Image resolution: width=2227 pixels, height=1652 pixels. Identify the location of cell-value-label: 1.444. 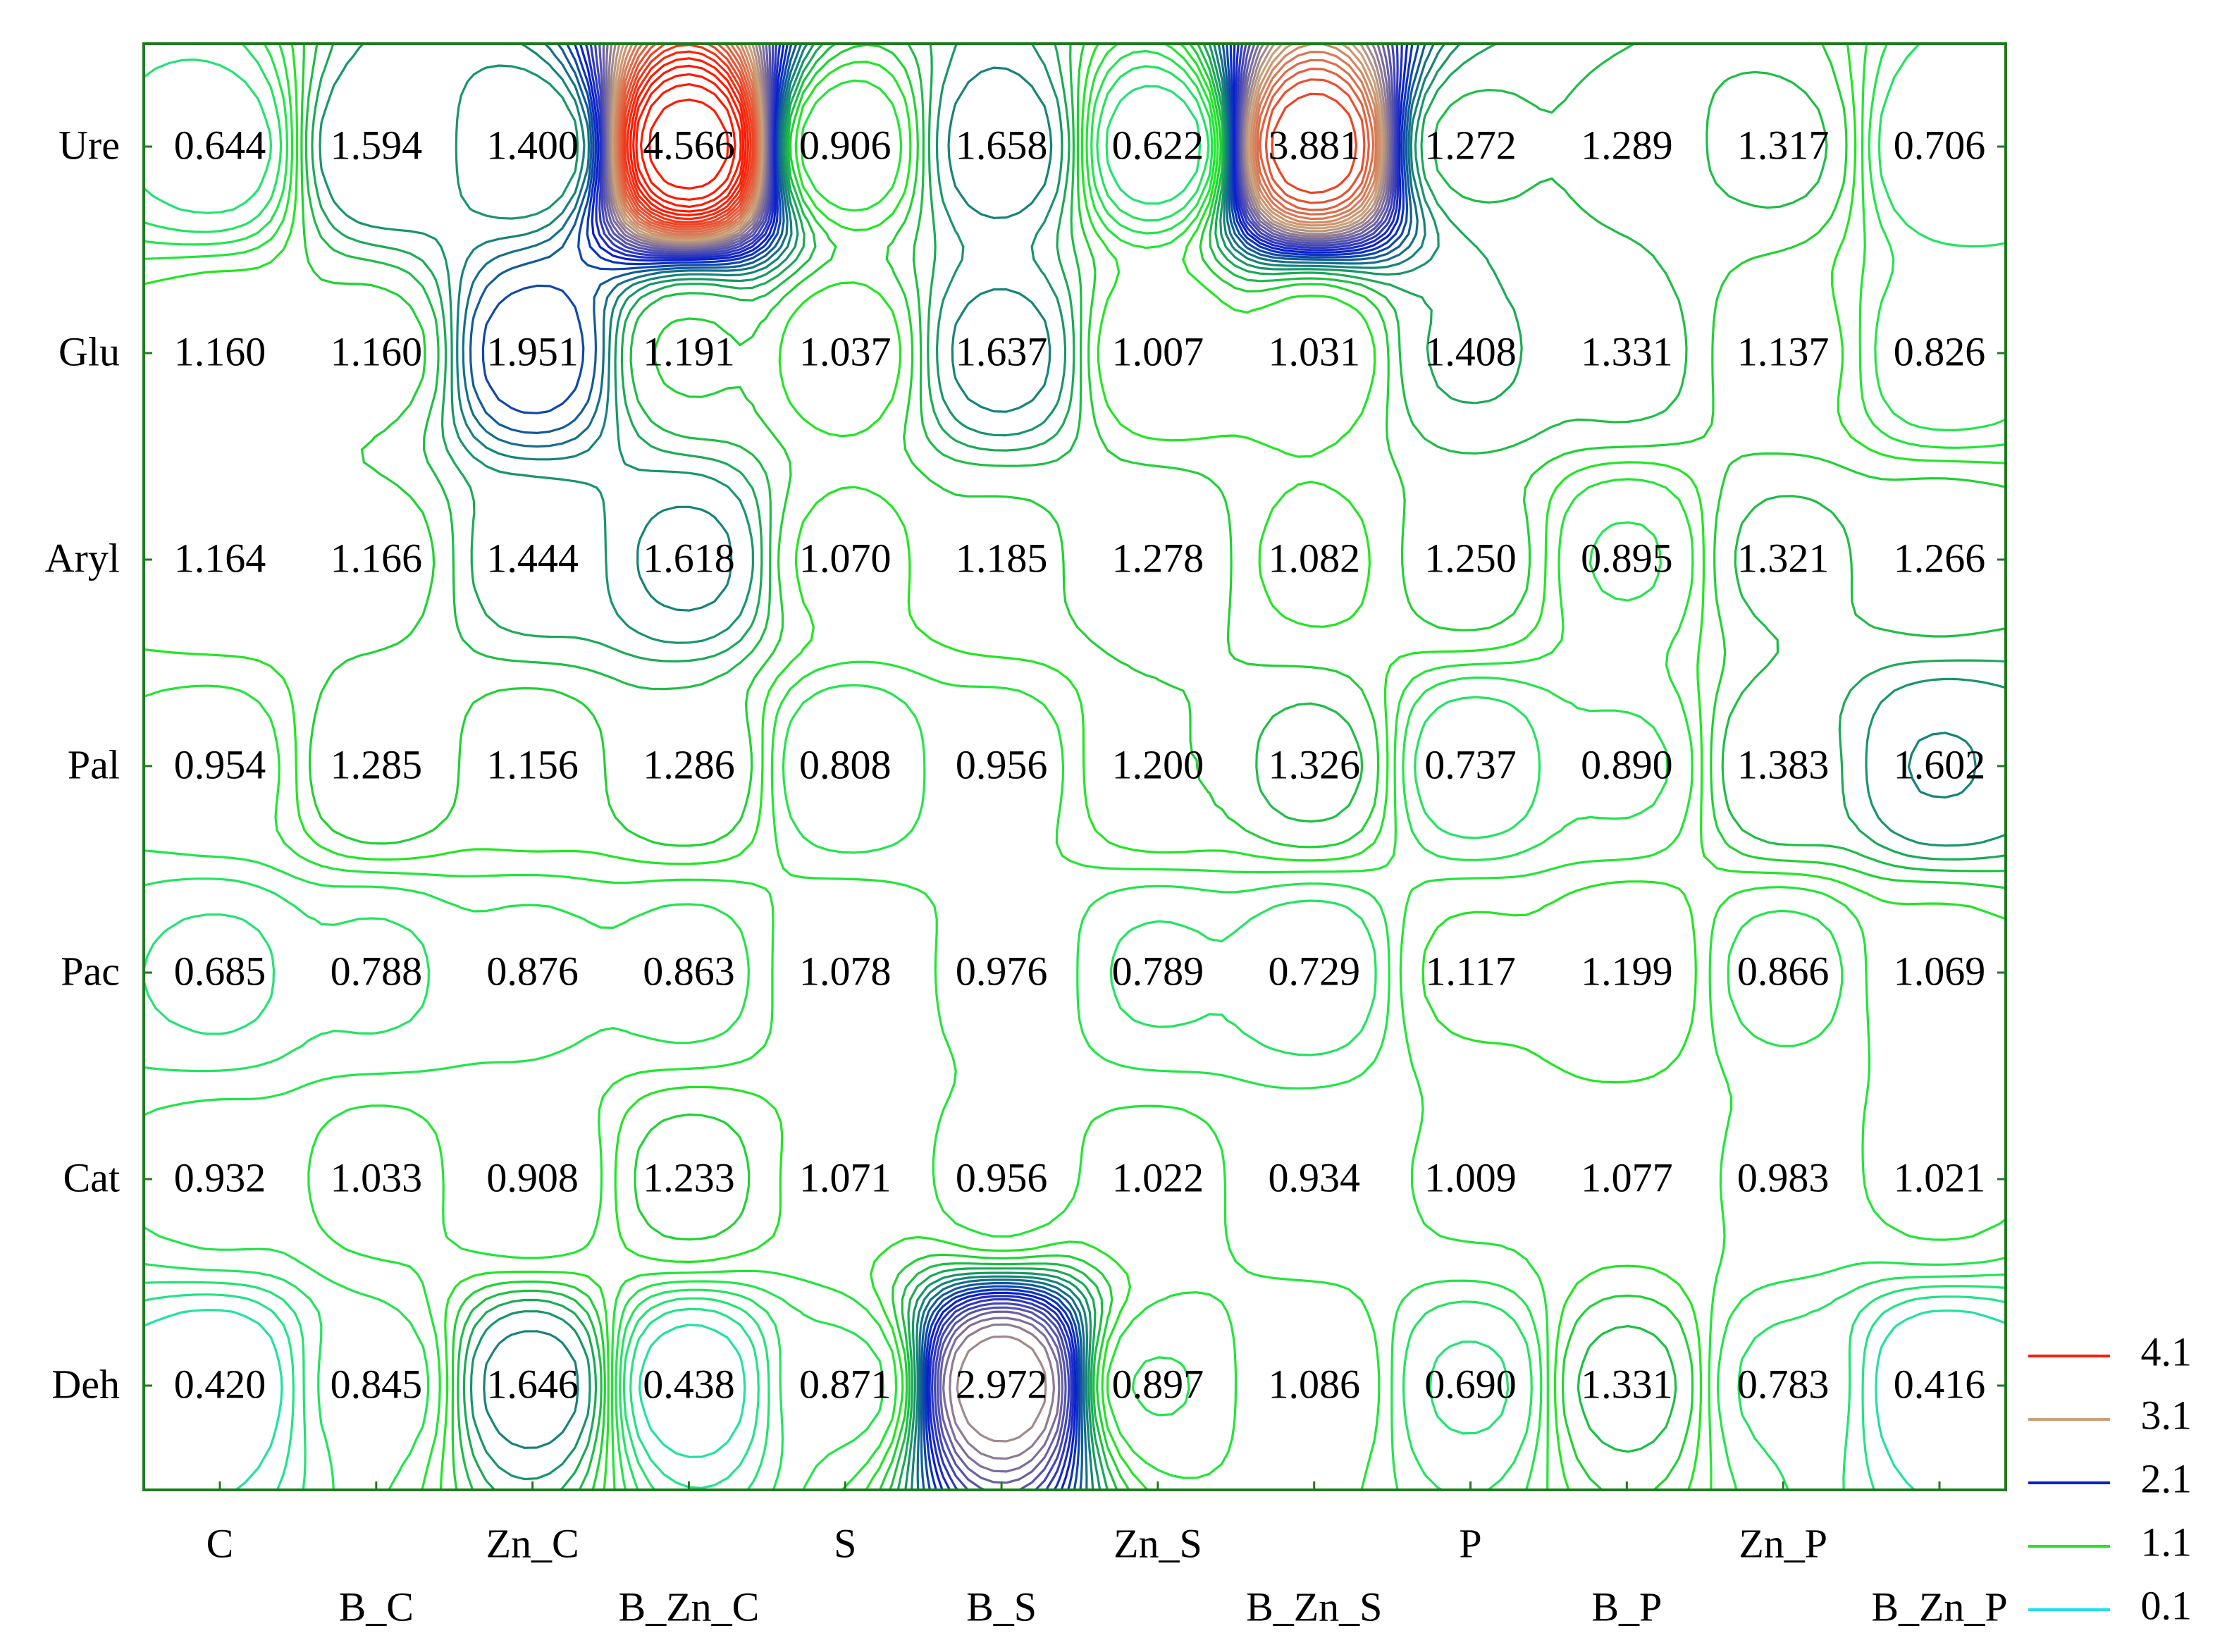
(532, 558).